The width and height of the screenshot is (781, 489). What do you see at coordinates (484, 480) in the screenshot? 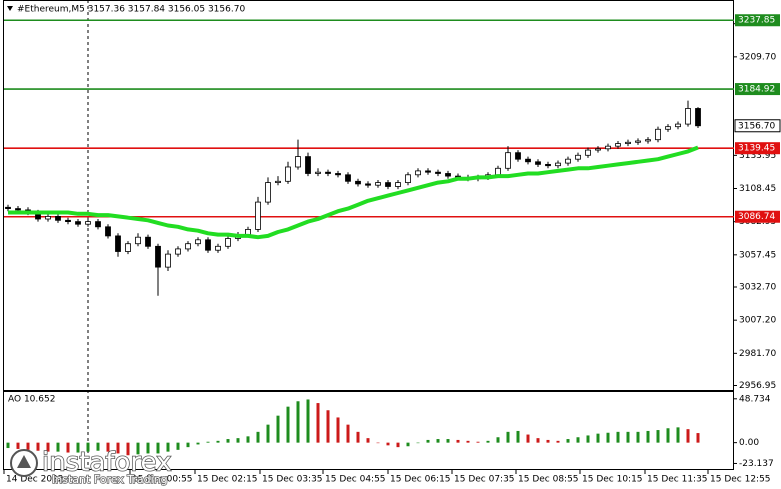
I see `x-tick-label: 15 Dec 07:35` at bounding box center [484, 480].